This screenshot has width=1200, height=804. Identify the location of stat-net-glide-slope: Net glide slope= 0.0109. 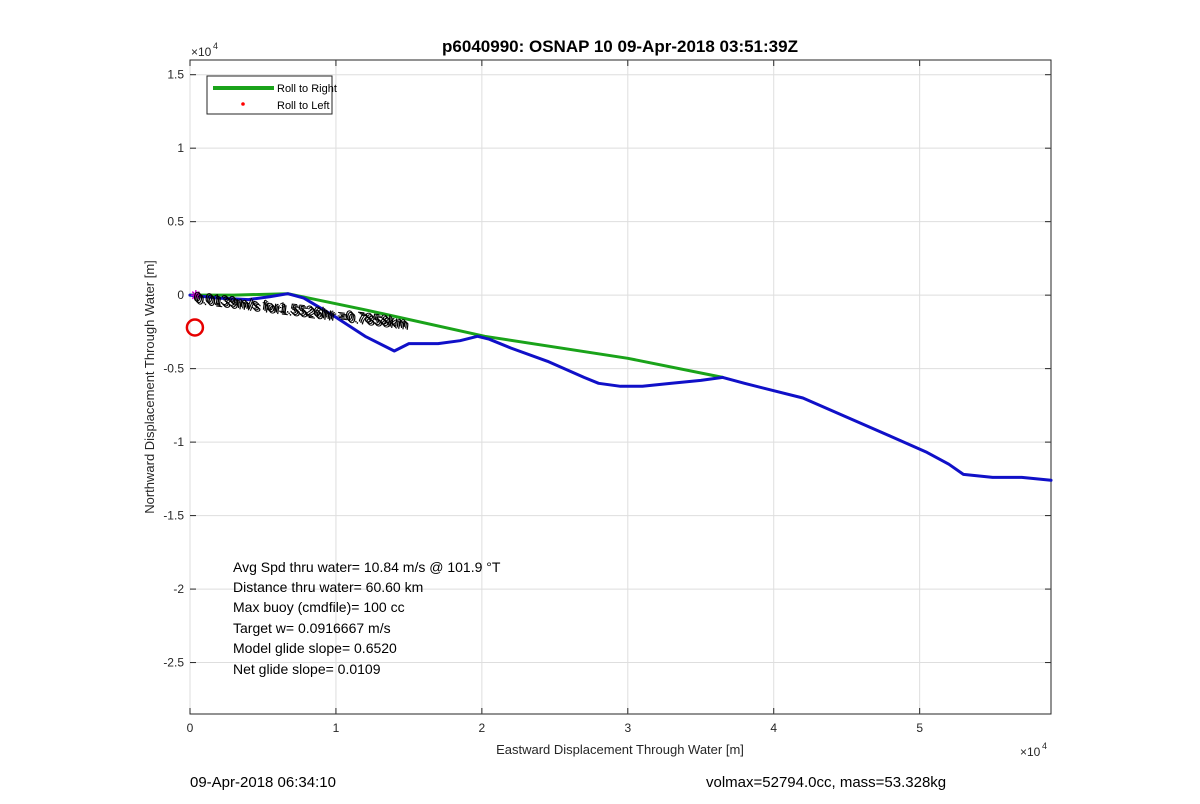
(307, 669).